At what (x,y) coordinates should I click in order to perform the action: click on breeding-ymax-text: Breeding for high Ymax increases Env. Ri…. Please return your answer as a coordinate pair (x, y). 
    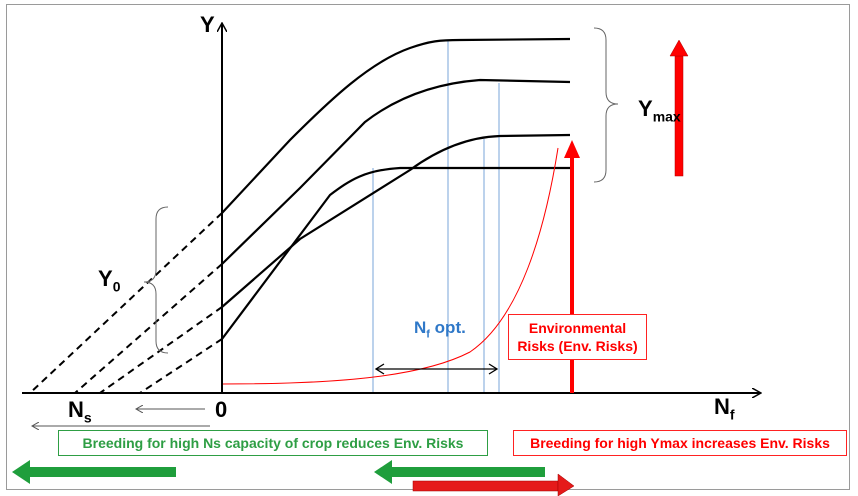
    Looking at the image, I should click on (680, 443).